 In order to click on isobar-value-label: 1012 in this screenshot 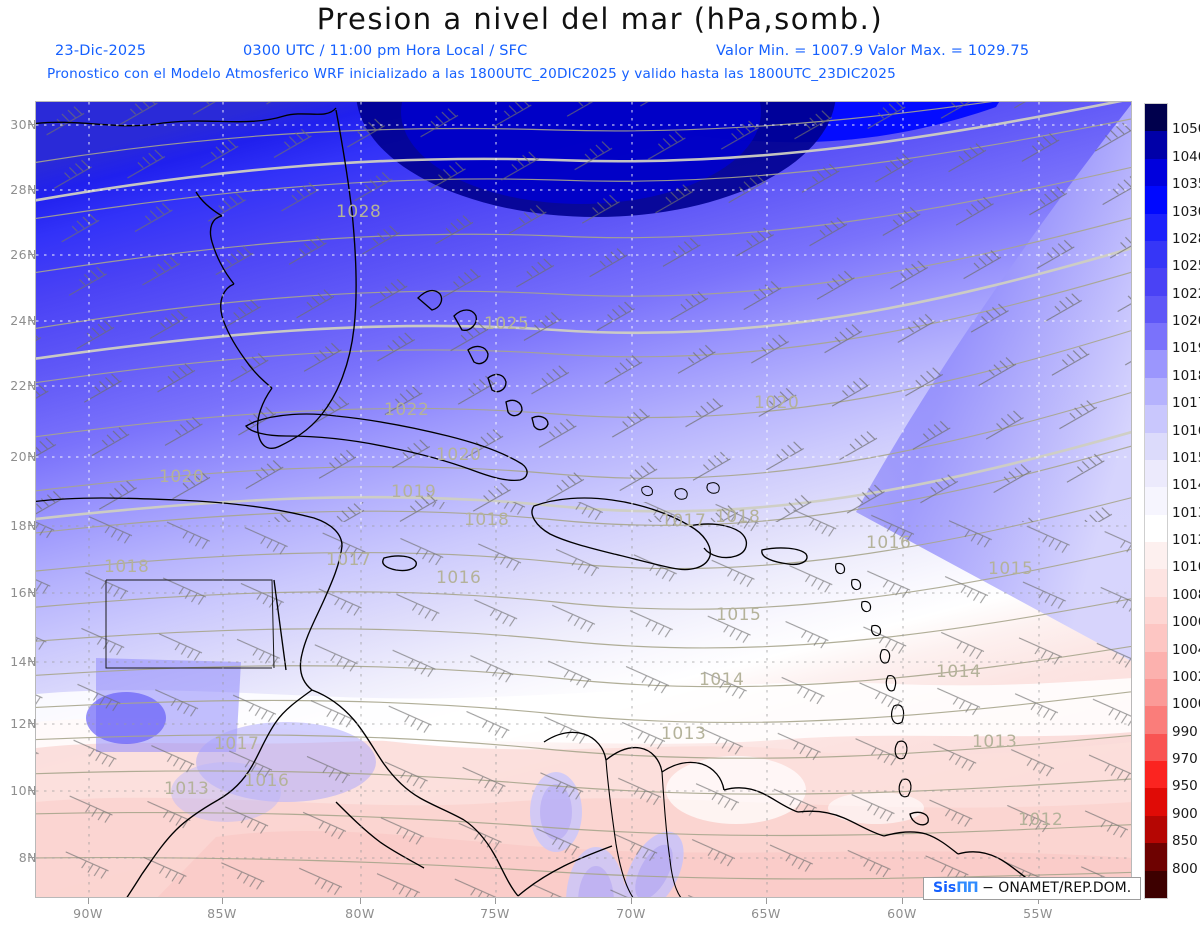, I will do `click(1040, 820)`.